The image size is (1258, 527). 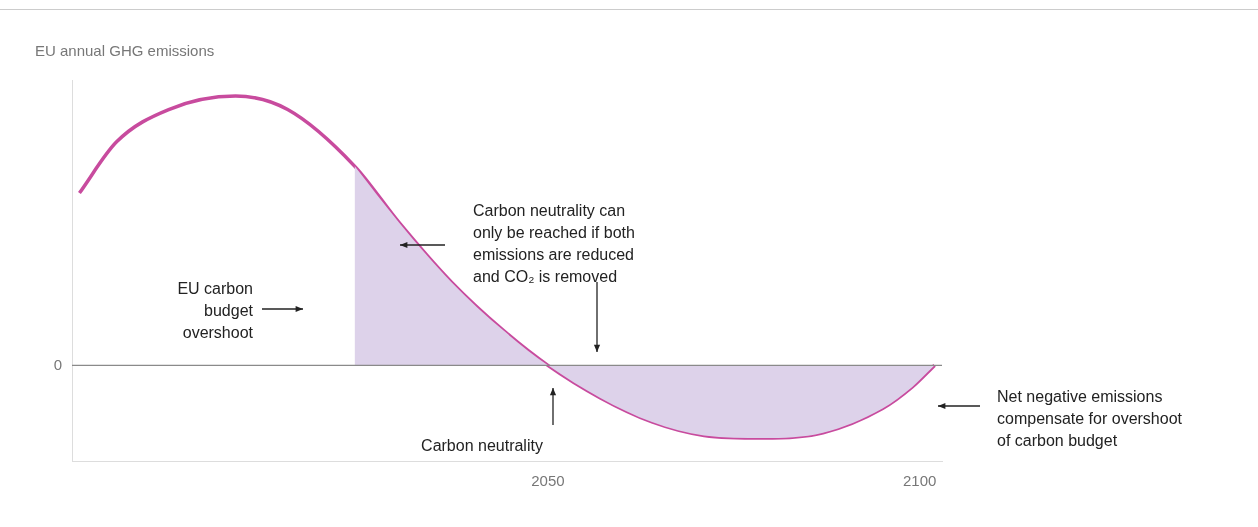 I want to click on x-tick-label: 2100, so click(x=920, y=481).